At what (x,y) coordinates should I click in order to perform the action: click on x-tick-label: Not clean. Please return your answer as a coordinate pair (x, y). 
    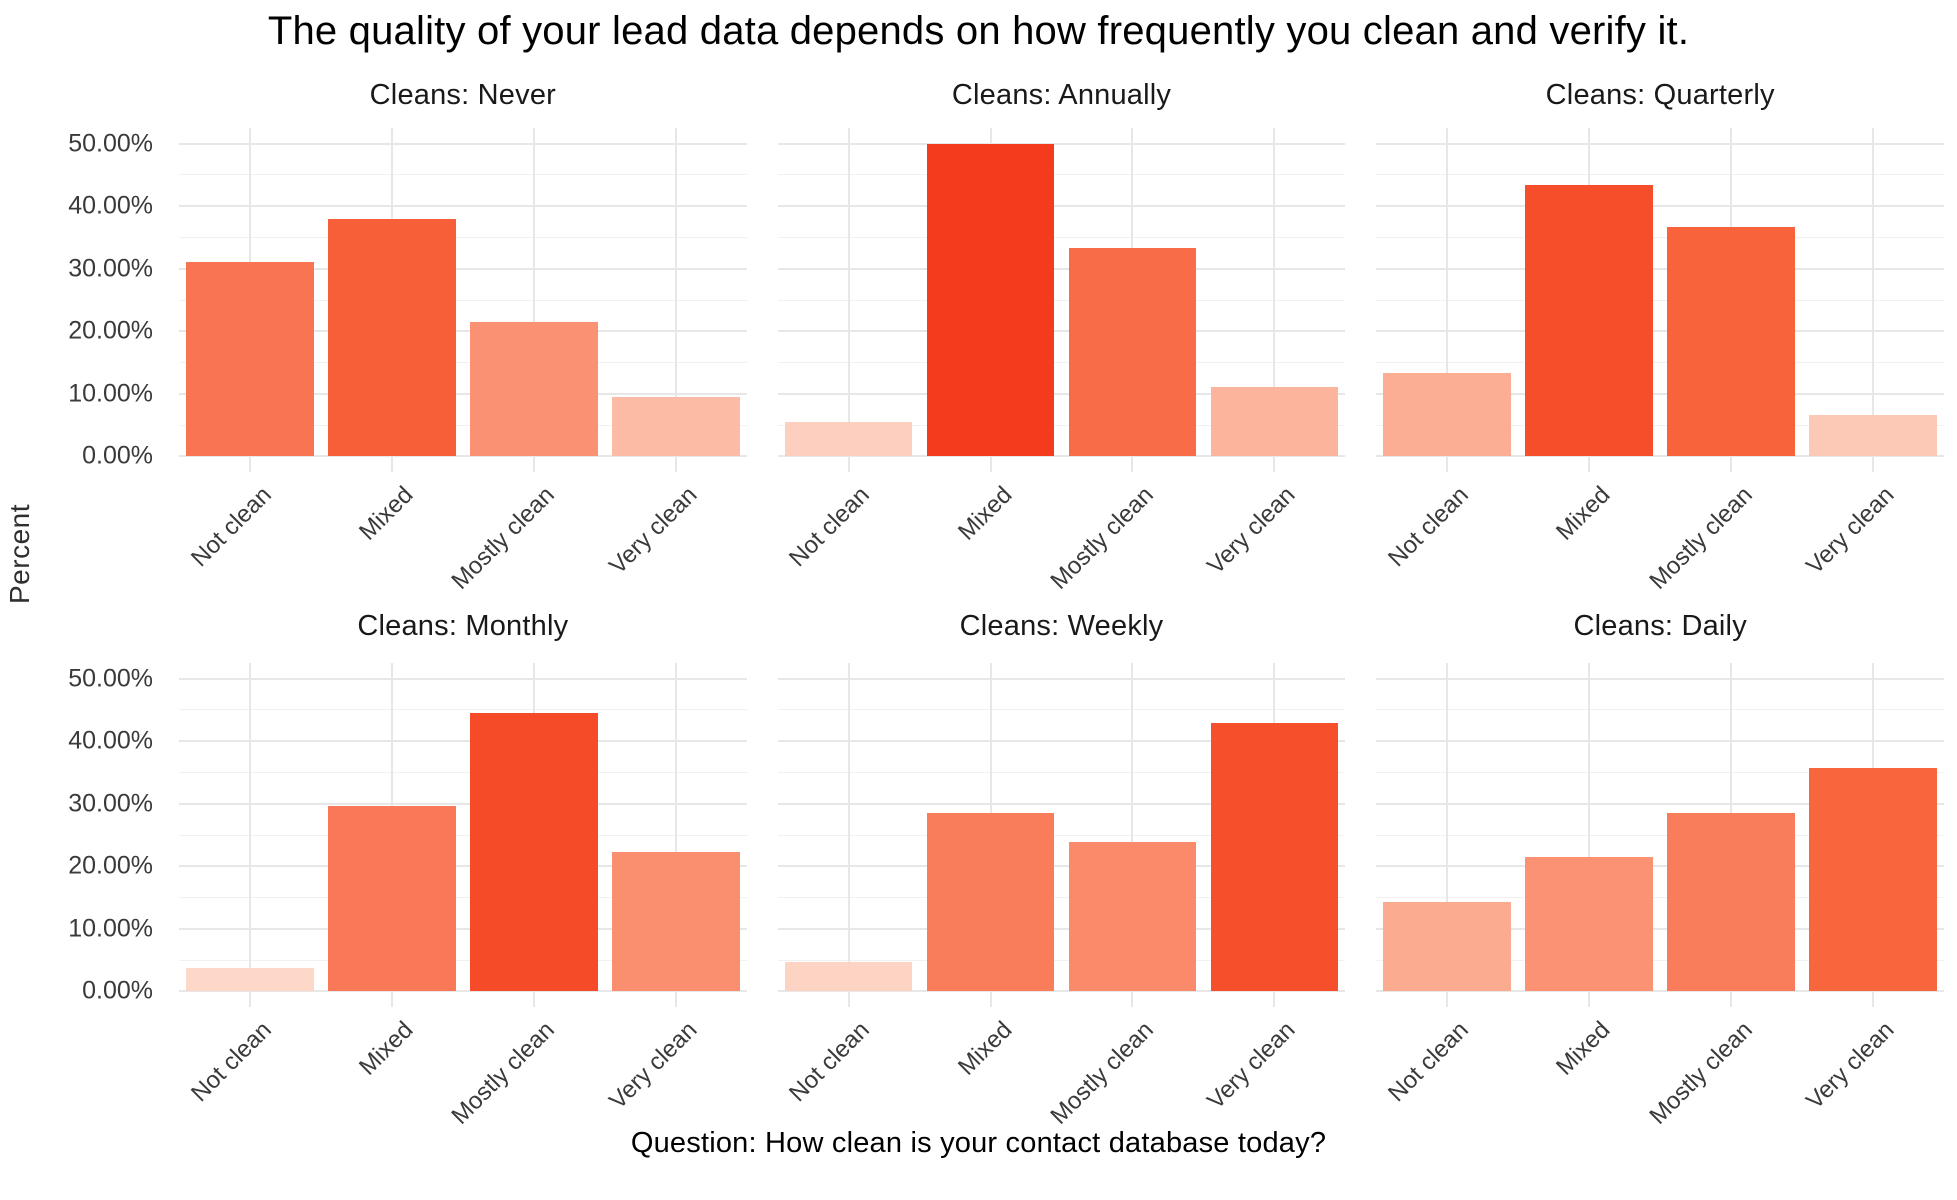
    Looking at the image, I should click on (830, 1062).